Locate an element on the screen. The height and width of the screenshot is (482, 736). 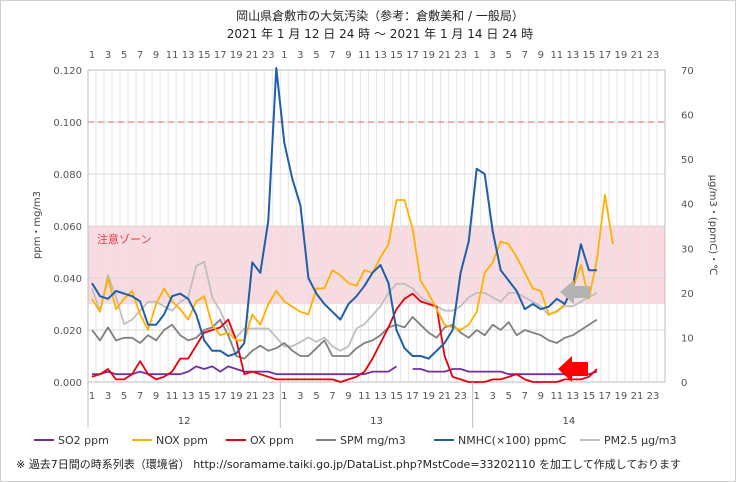
caution-zone-label: 注意ゾーン is located at coordinates (124, 239).